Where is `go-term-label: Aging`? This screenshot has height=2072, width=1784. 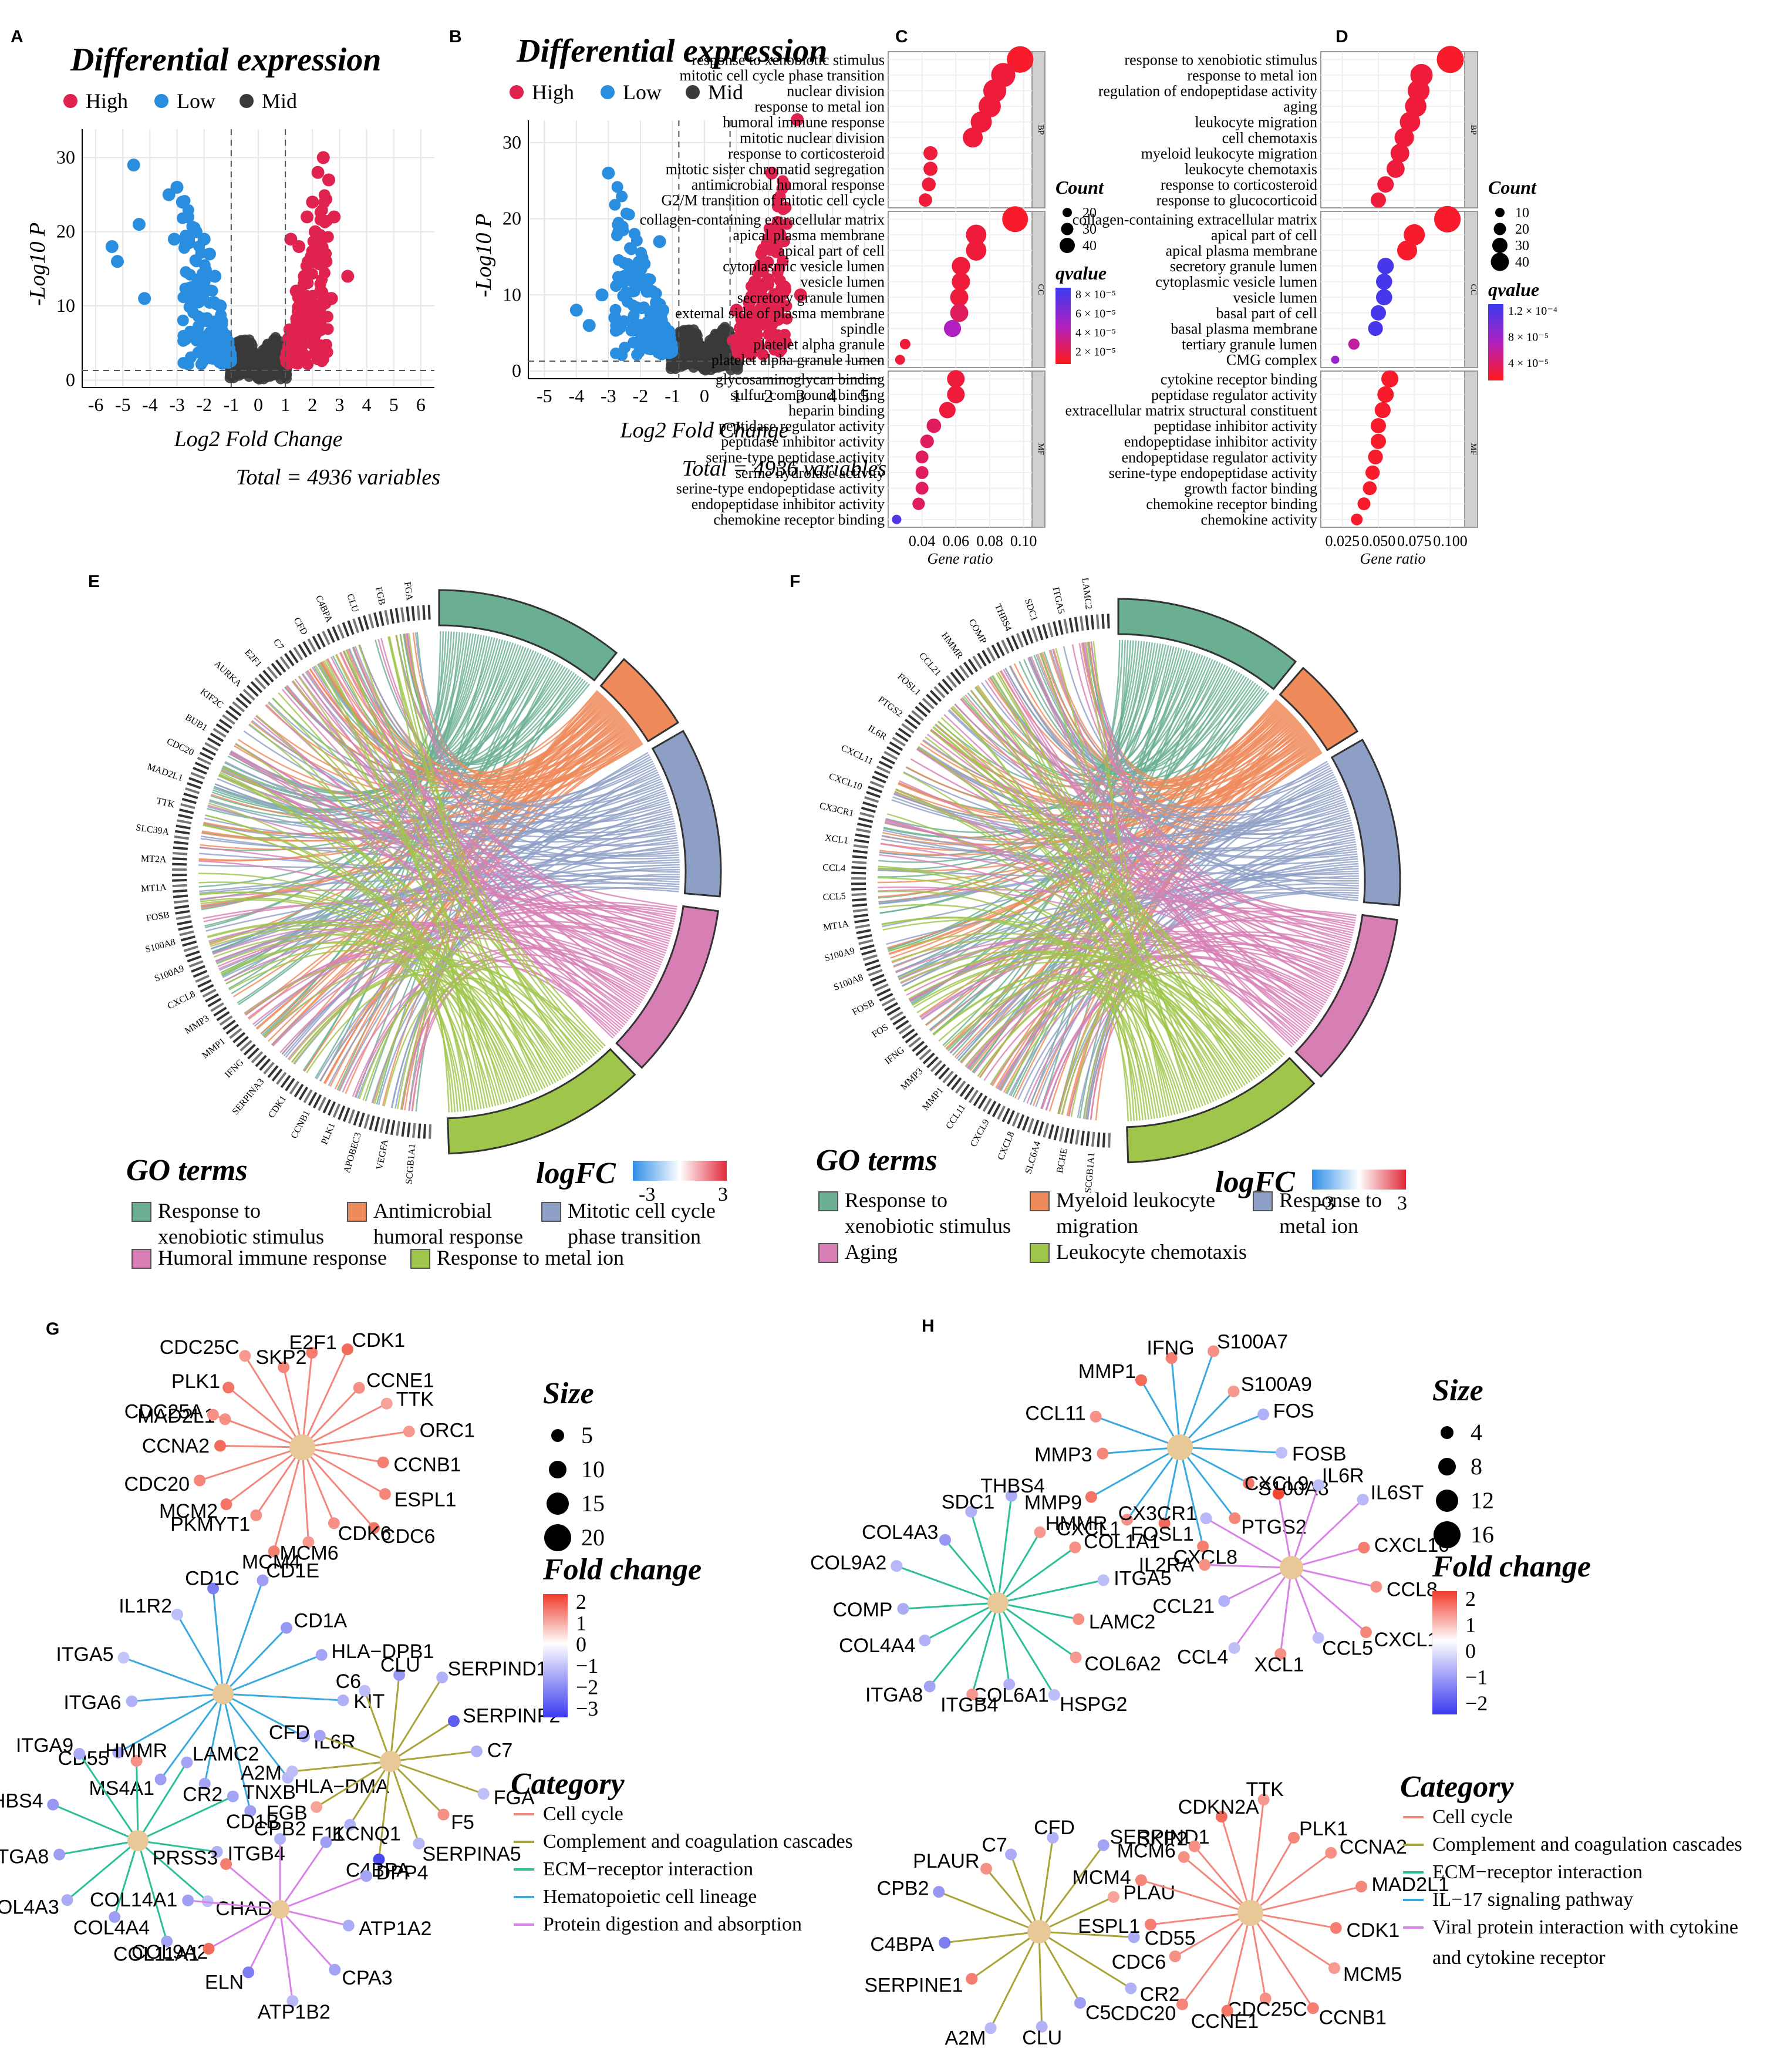
go-term-label: Aging is located at coordinates (871, 1252).